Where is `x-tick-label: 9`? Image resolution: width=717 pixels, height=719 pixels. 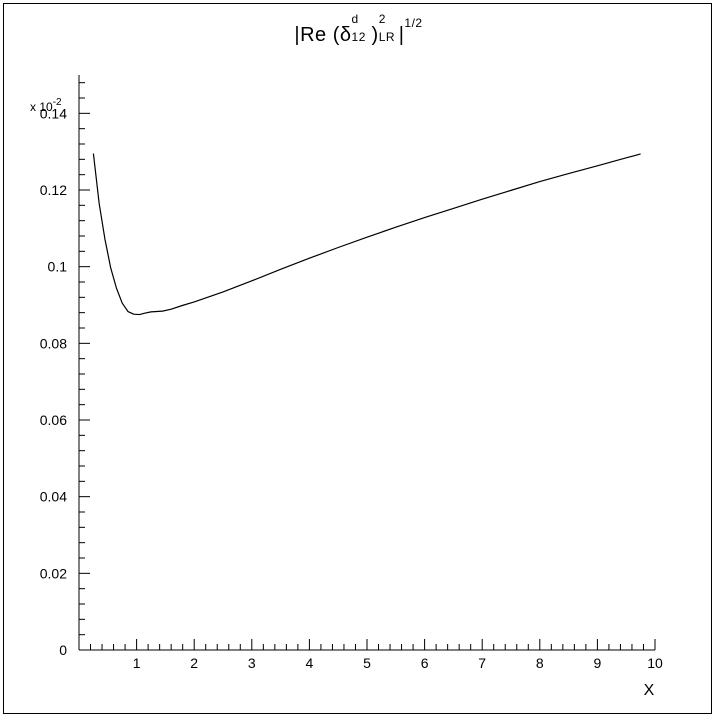 x-tick-label: 9 is located at coordinates (598, 663).